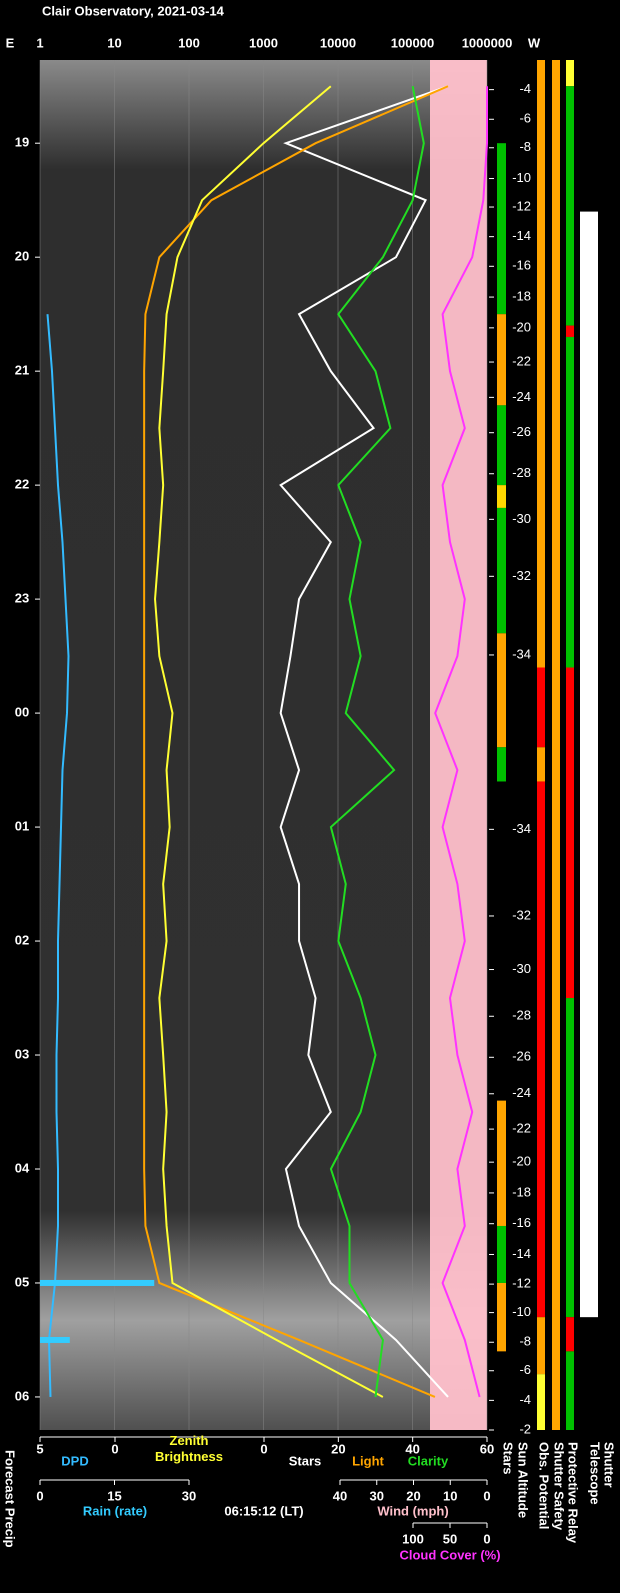 The height and width of the screenshot is (1593, 620). What do you see at coordinates (39, 1448) in the screenshot?
I see `x-tick-label: 5` at bounding box center [39, 1448].